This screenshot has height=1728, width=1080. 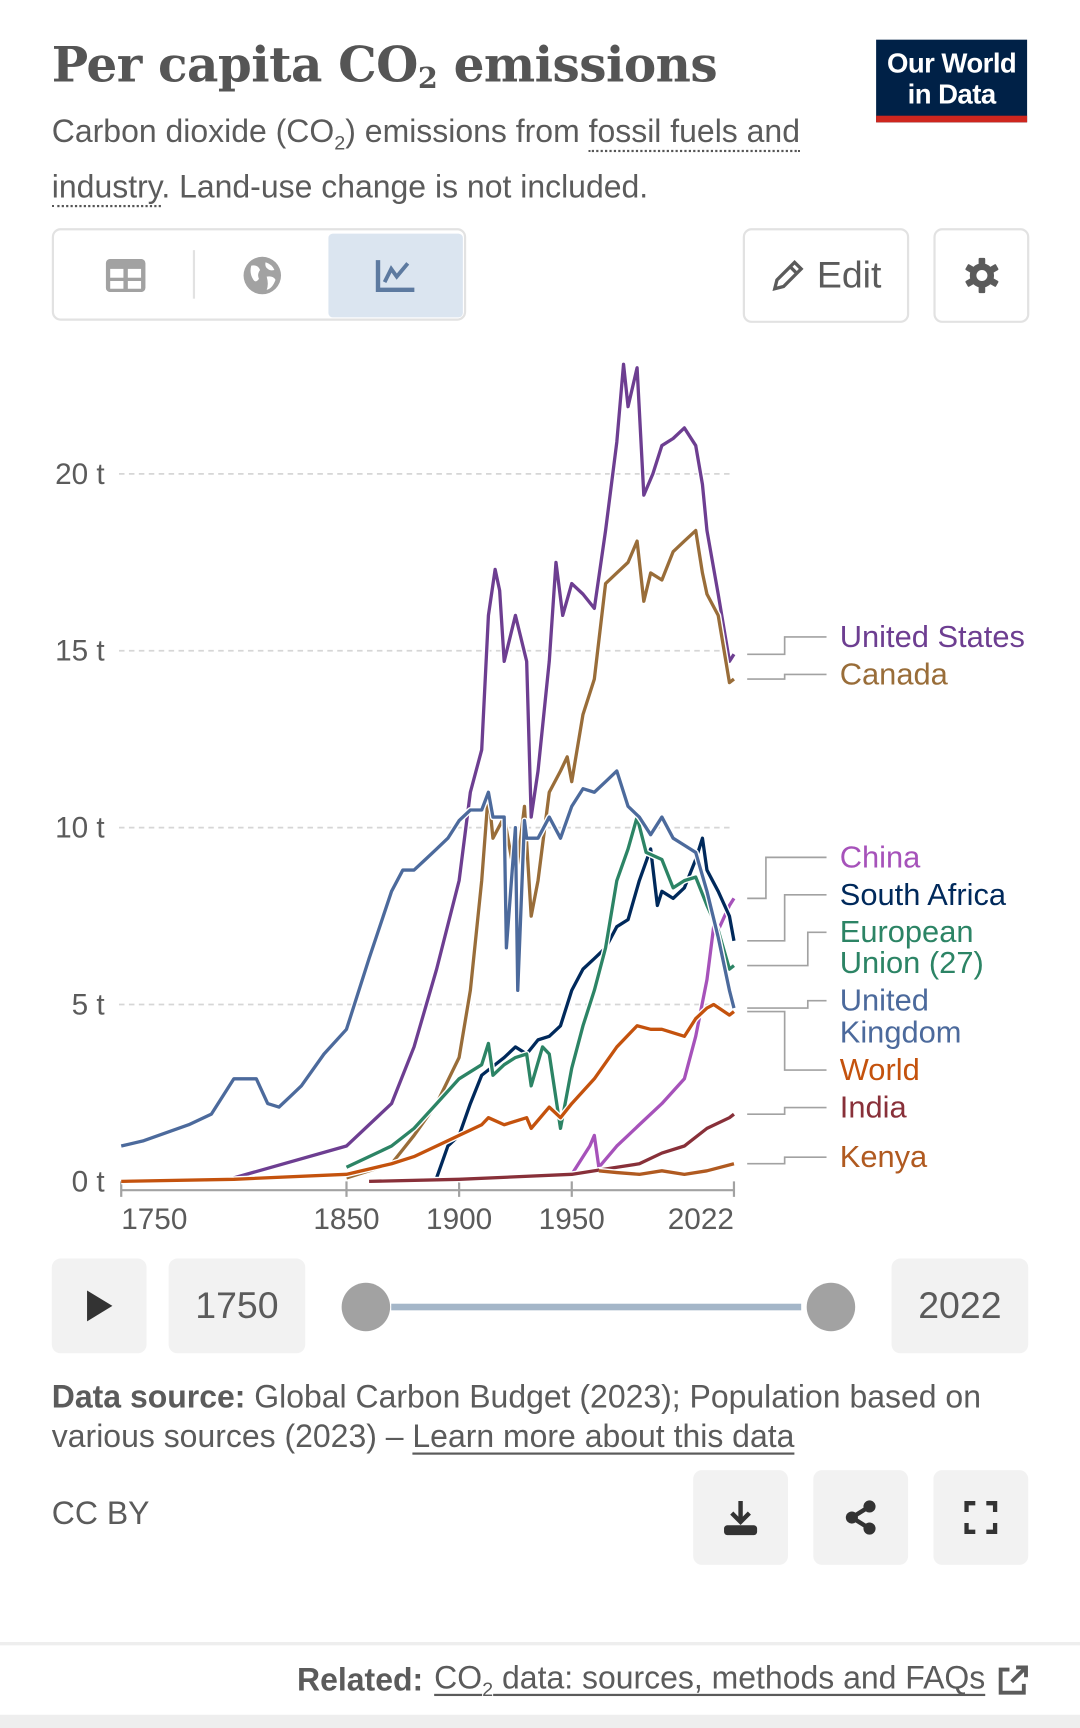 What do you see at coordinates (80, 474) in the screenshot?
I see `y-tick-label: 20 t` at bounding box center [80, 474].